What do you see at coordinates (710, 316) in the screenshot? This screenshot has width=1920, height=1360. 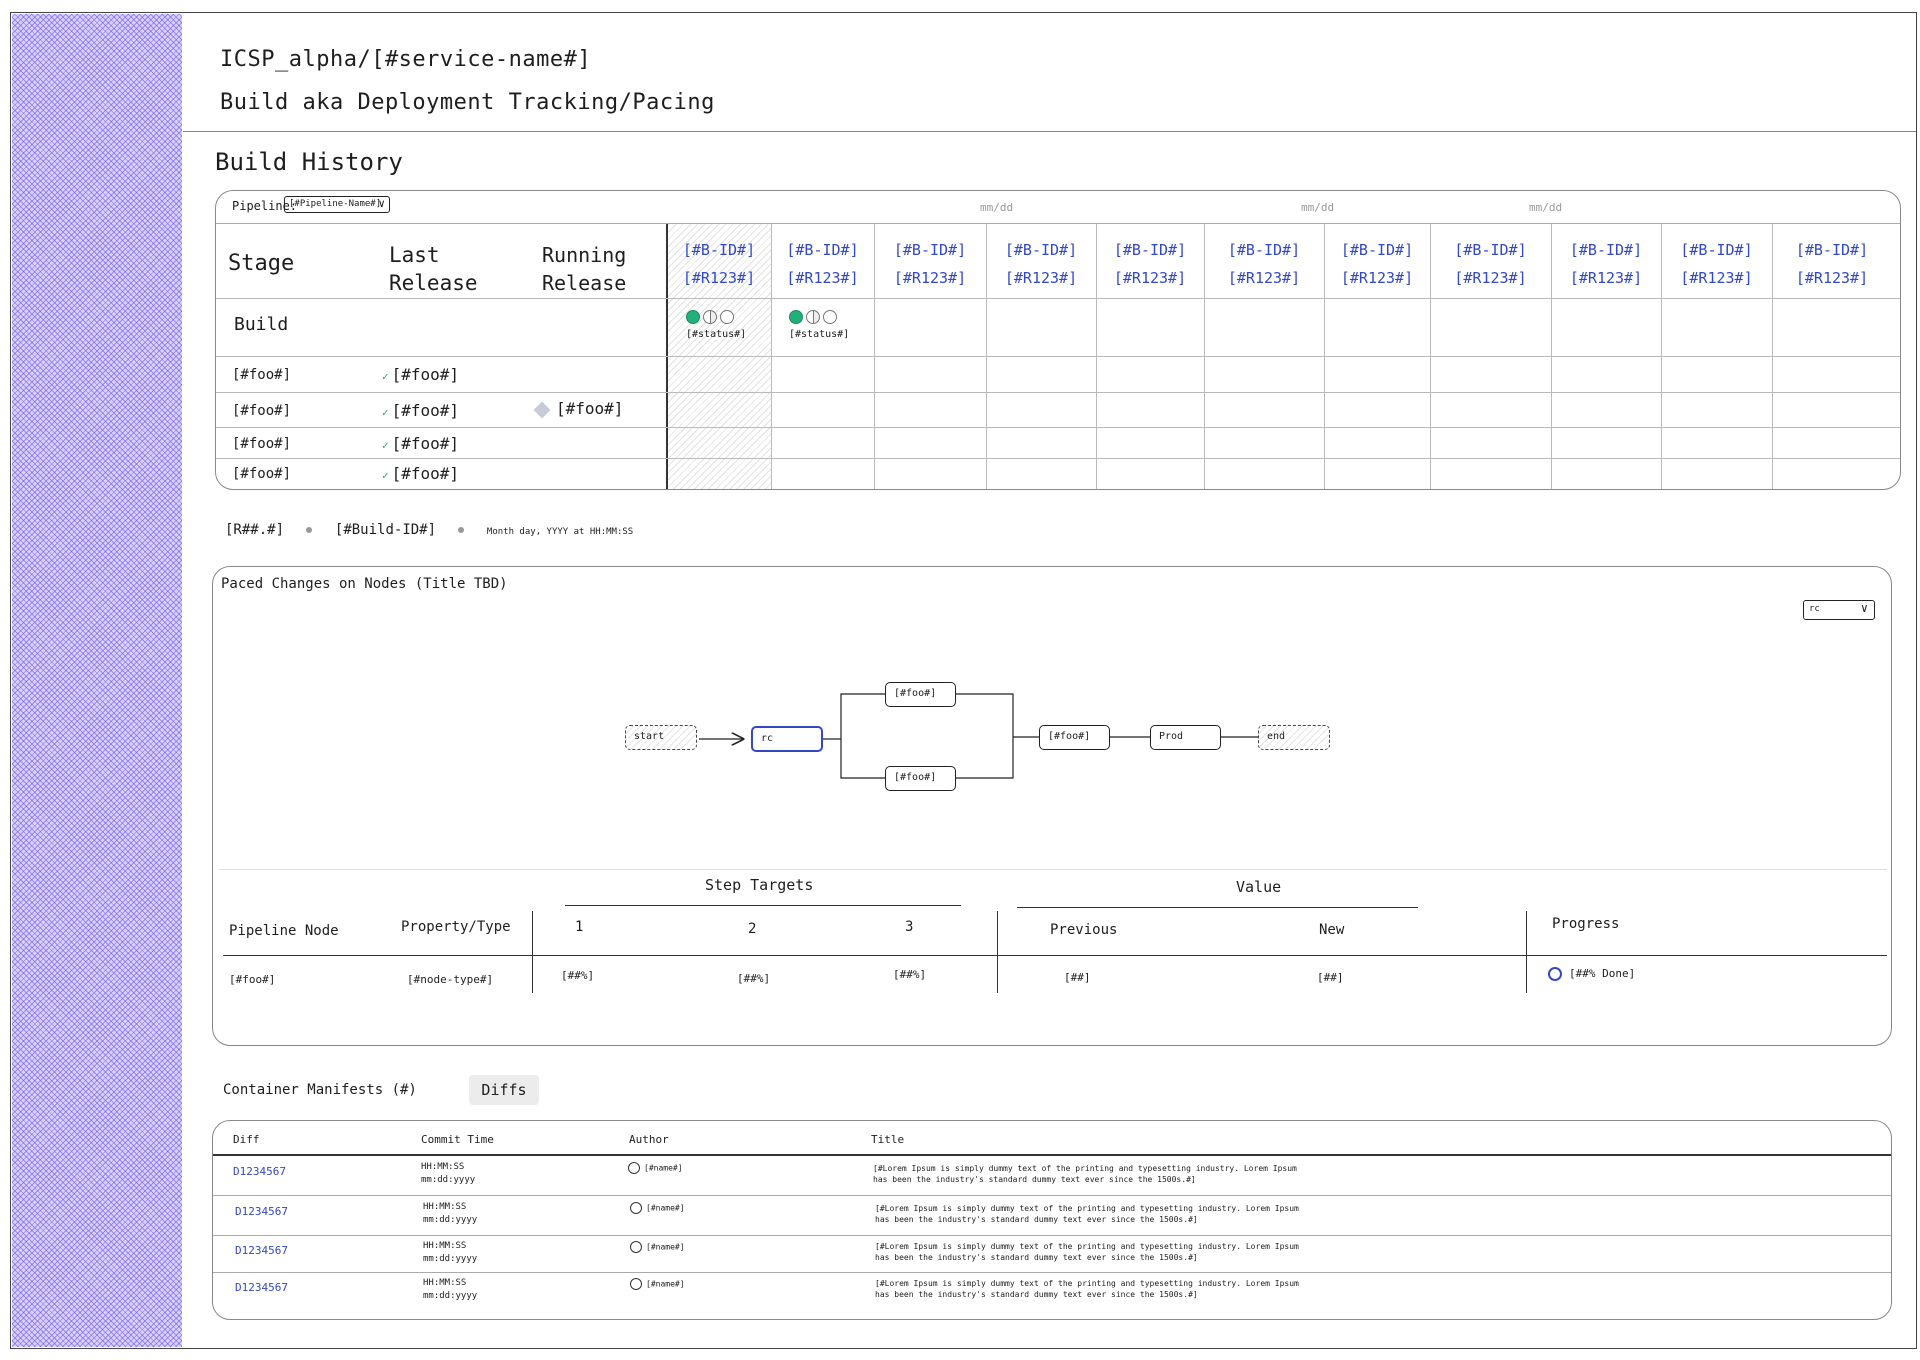 I see `status-partial-icon` at bounding box center [710, 316].